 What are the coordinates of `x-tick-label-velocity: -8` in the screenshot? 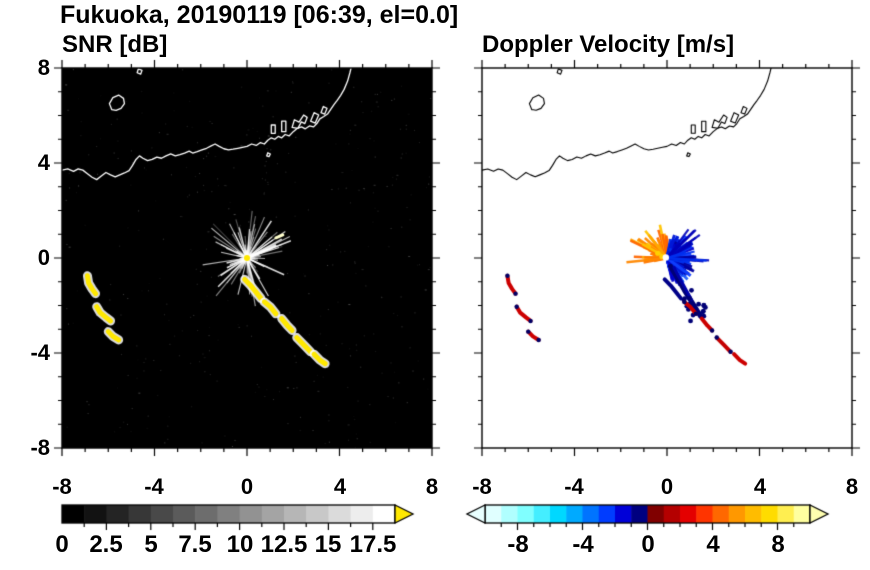 It's located at (482, 486).